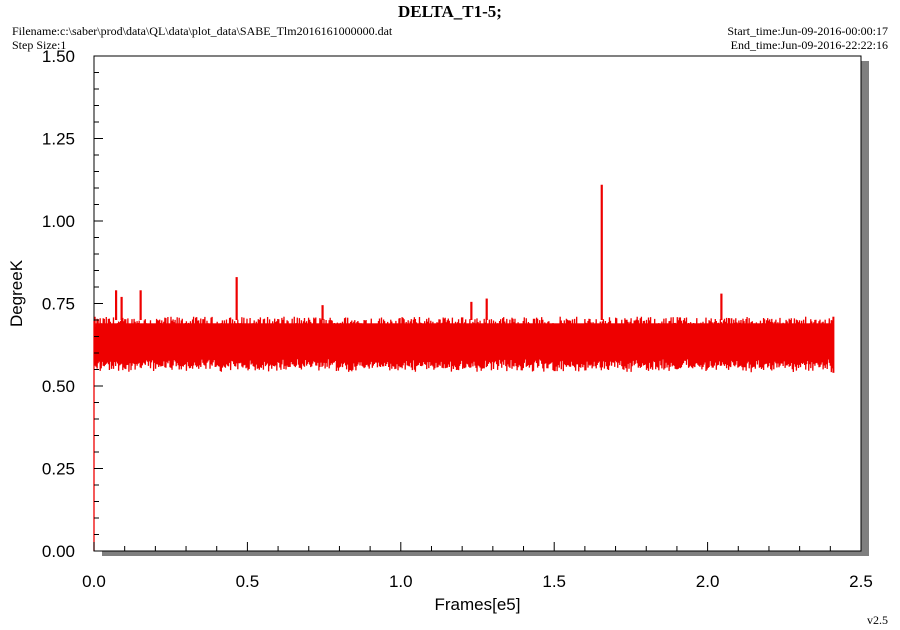 Image resolution: width=900 pixels, height=630 pixels. Describe the element at coordinates (248, 581) in the screenshot. I see `x-tick-label: 0.5` at that location.